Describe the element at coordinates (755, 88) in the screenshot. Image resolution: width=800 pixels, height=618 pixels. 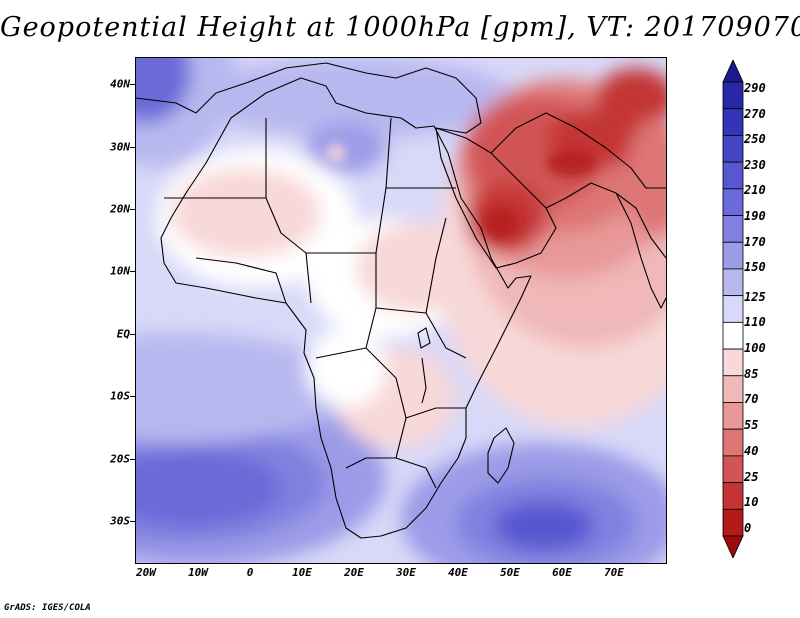
I see `colorbar-label: 290` at that location.